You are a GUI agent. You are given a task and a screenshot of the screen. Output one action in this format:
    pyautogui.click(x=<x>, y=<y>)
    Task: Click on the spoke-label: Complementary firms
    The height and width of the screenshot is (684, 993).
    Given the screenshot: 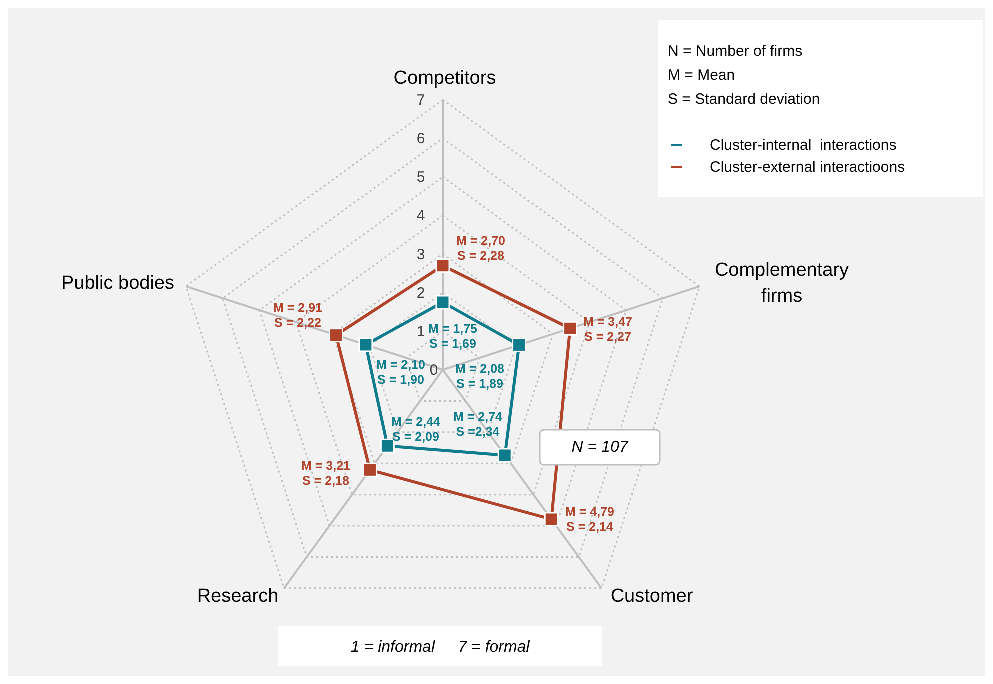 What is the action you would take?
    pyautogui.click(x=782, y=283)
    